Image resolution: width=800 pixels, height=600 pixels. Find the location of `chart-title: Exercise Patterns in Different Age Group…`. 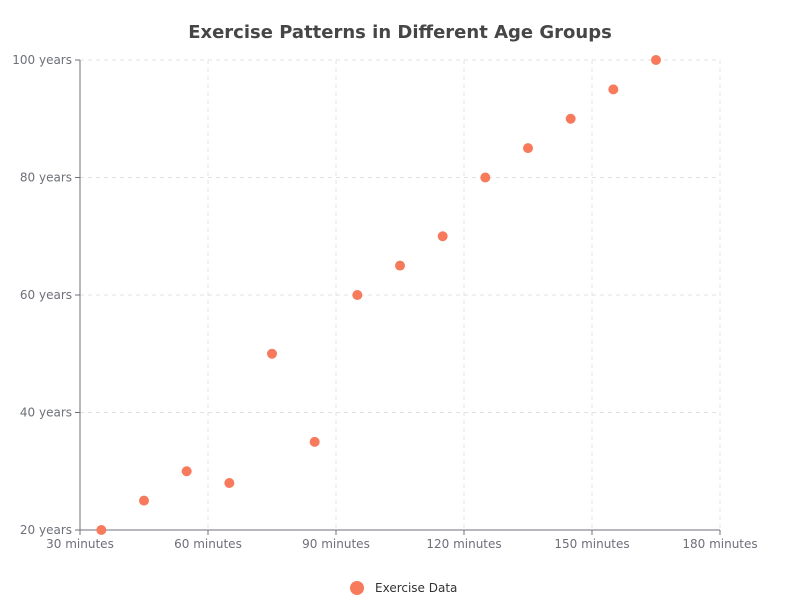

chart-title: Exercise Patterns in Different Age Group… is located at coordinates (400, 32).